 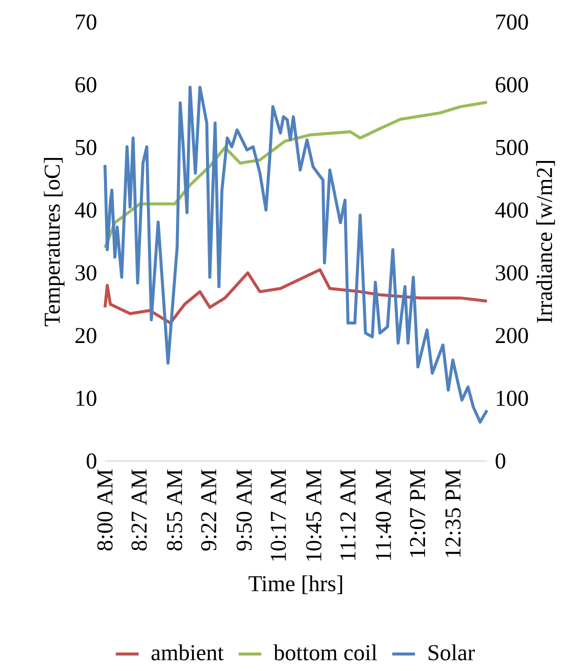 I want to click on legend-label: ambient, so click(x=188, y=652).